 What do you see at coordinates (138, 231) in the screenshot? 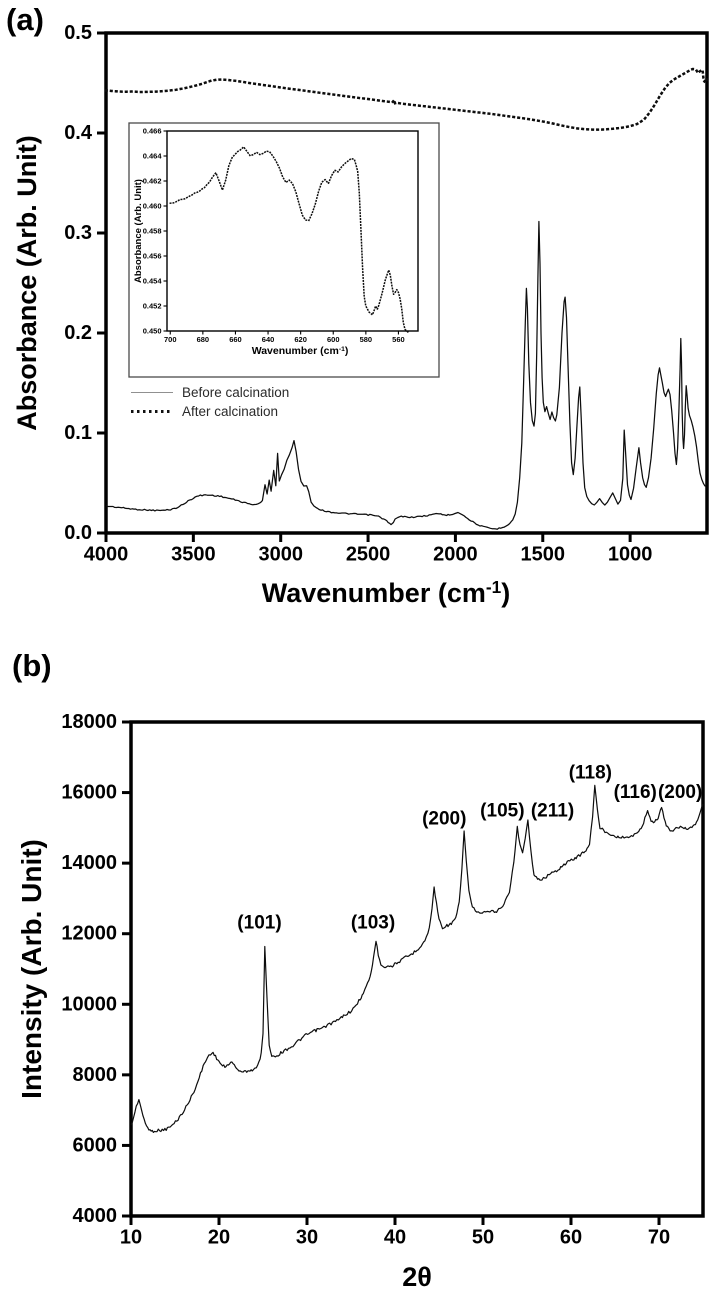
I see `inset-y-axis-title: Absorbance (Arb. Unit)` at bounding box center [138, 231].